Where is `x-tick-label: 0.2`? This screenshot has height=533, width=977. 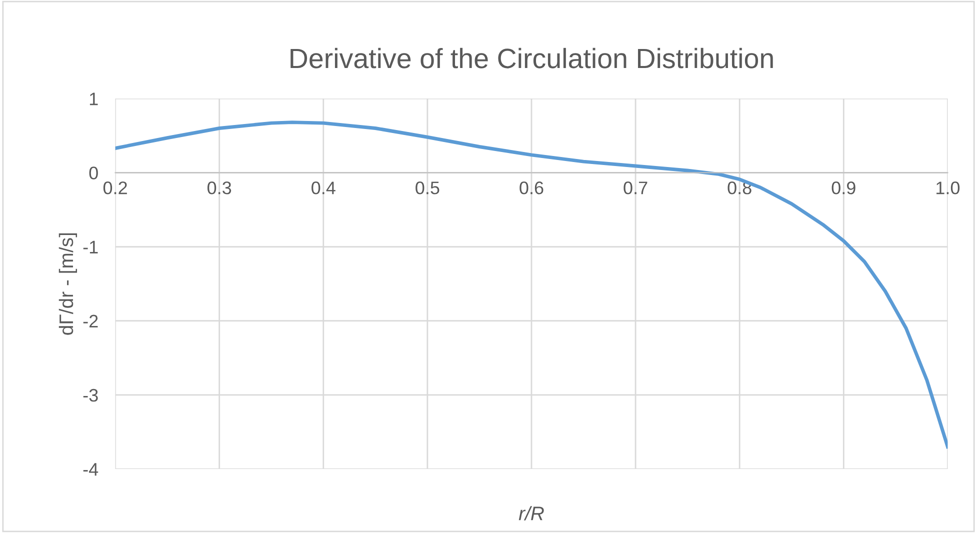
x-tick-label: 0.2 is located at coordinates (115, 188).